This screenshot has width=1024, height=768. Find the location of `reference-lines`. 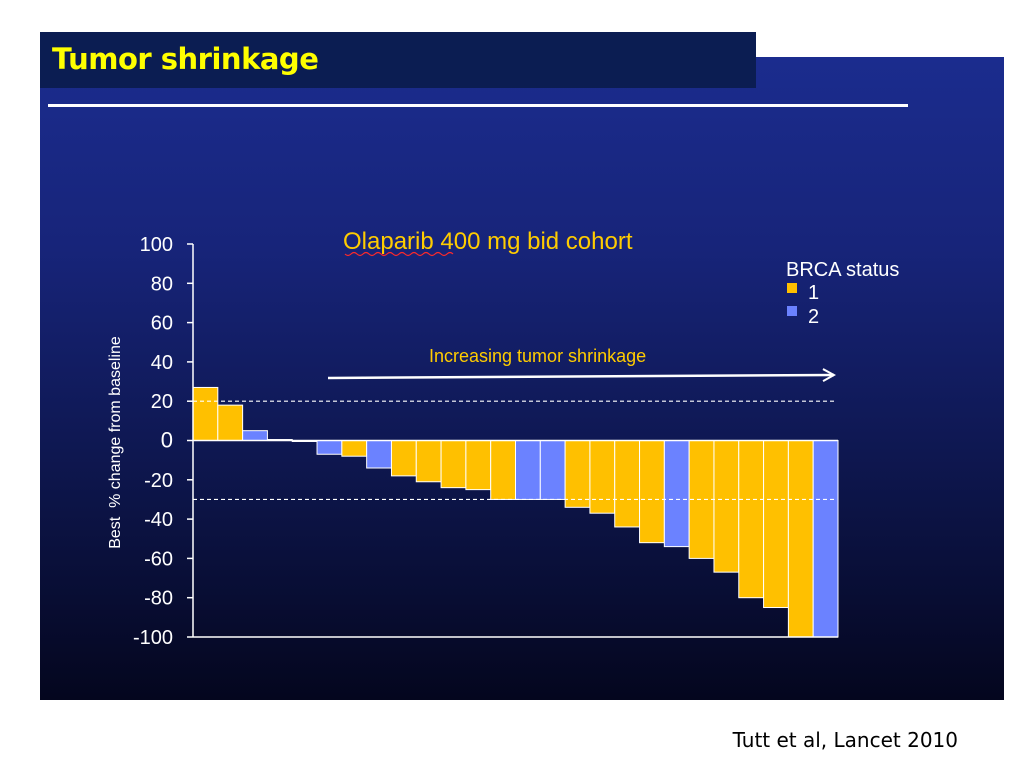

reference-lines is located at coordinates (513, 450).